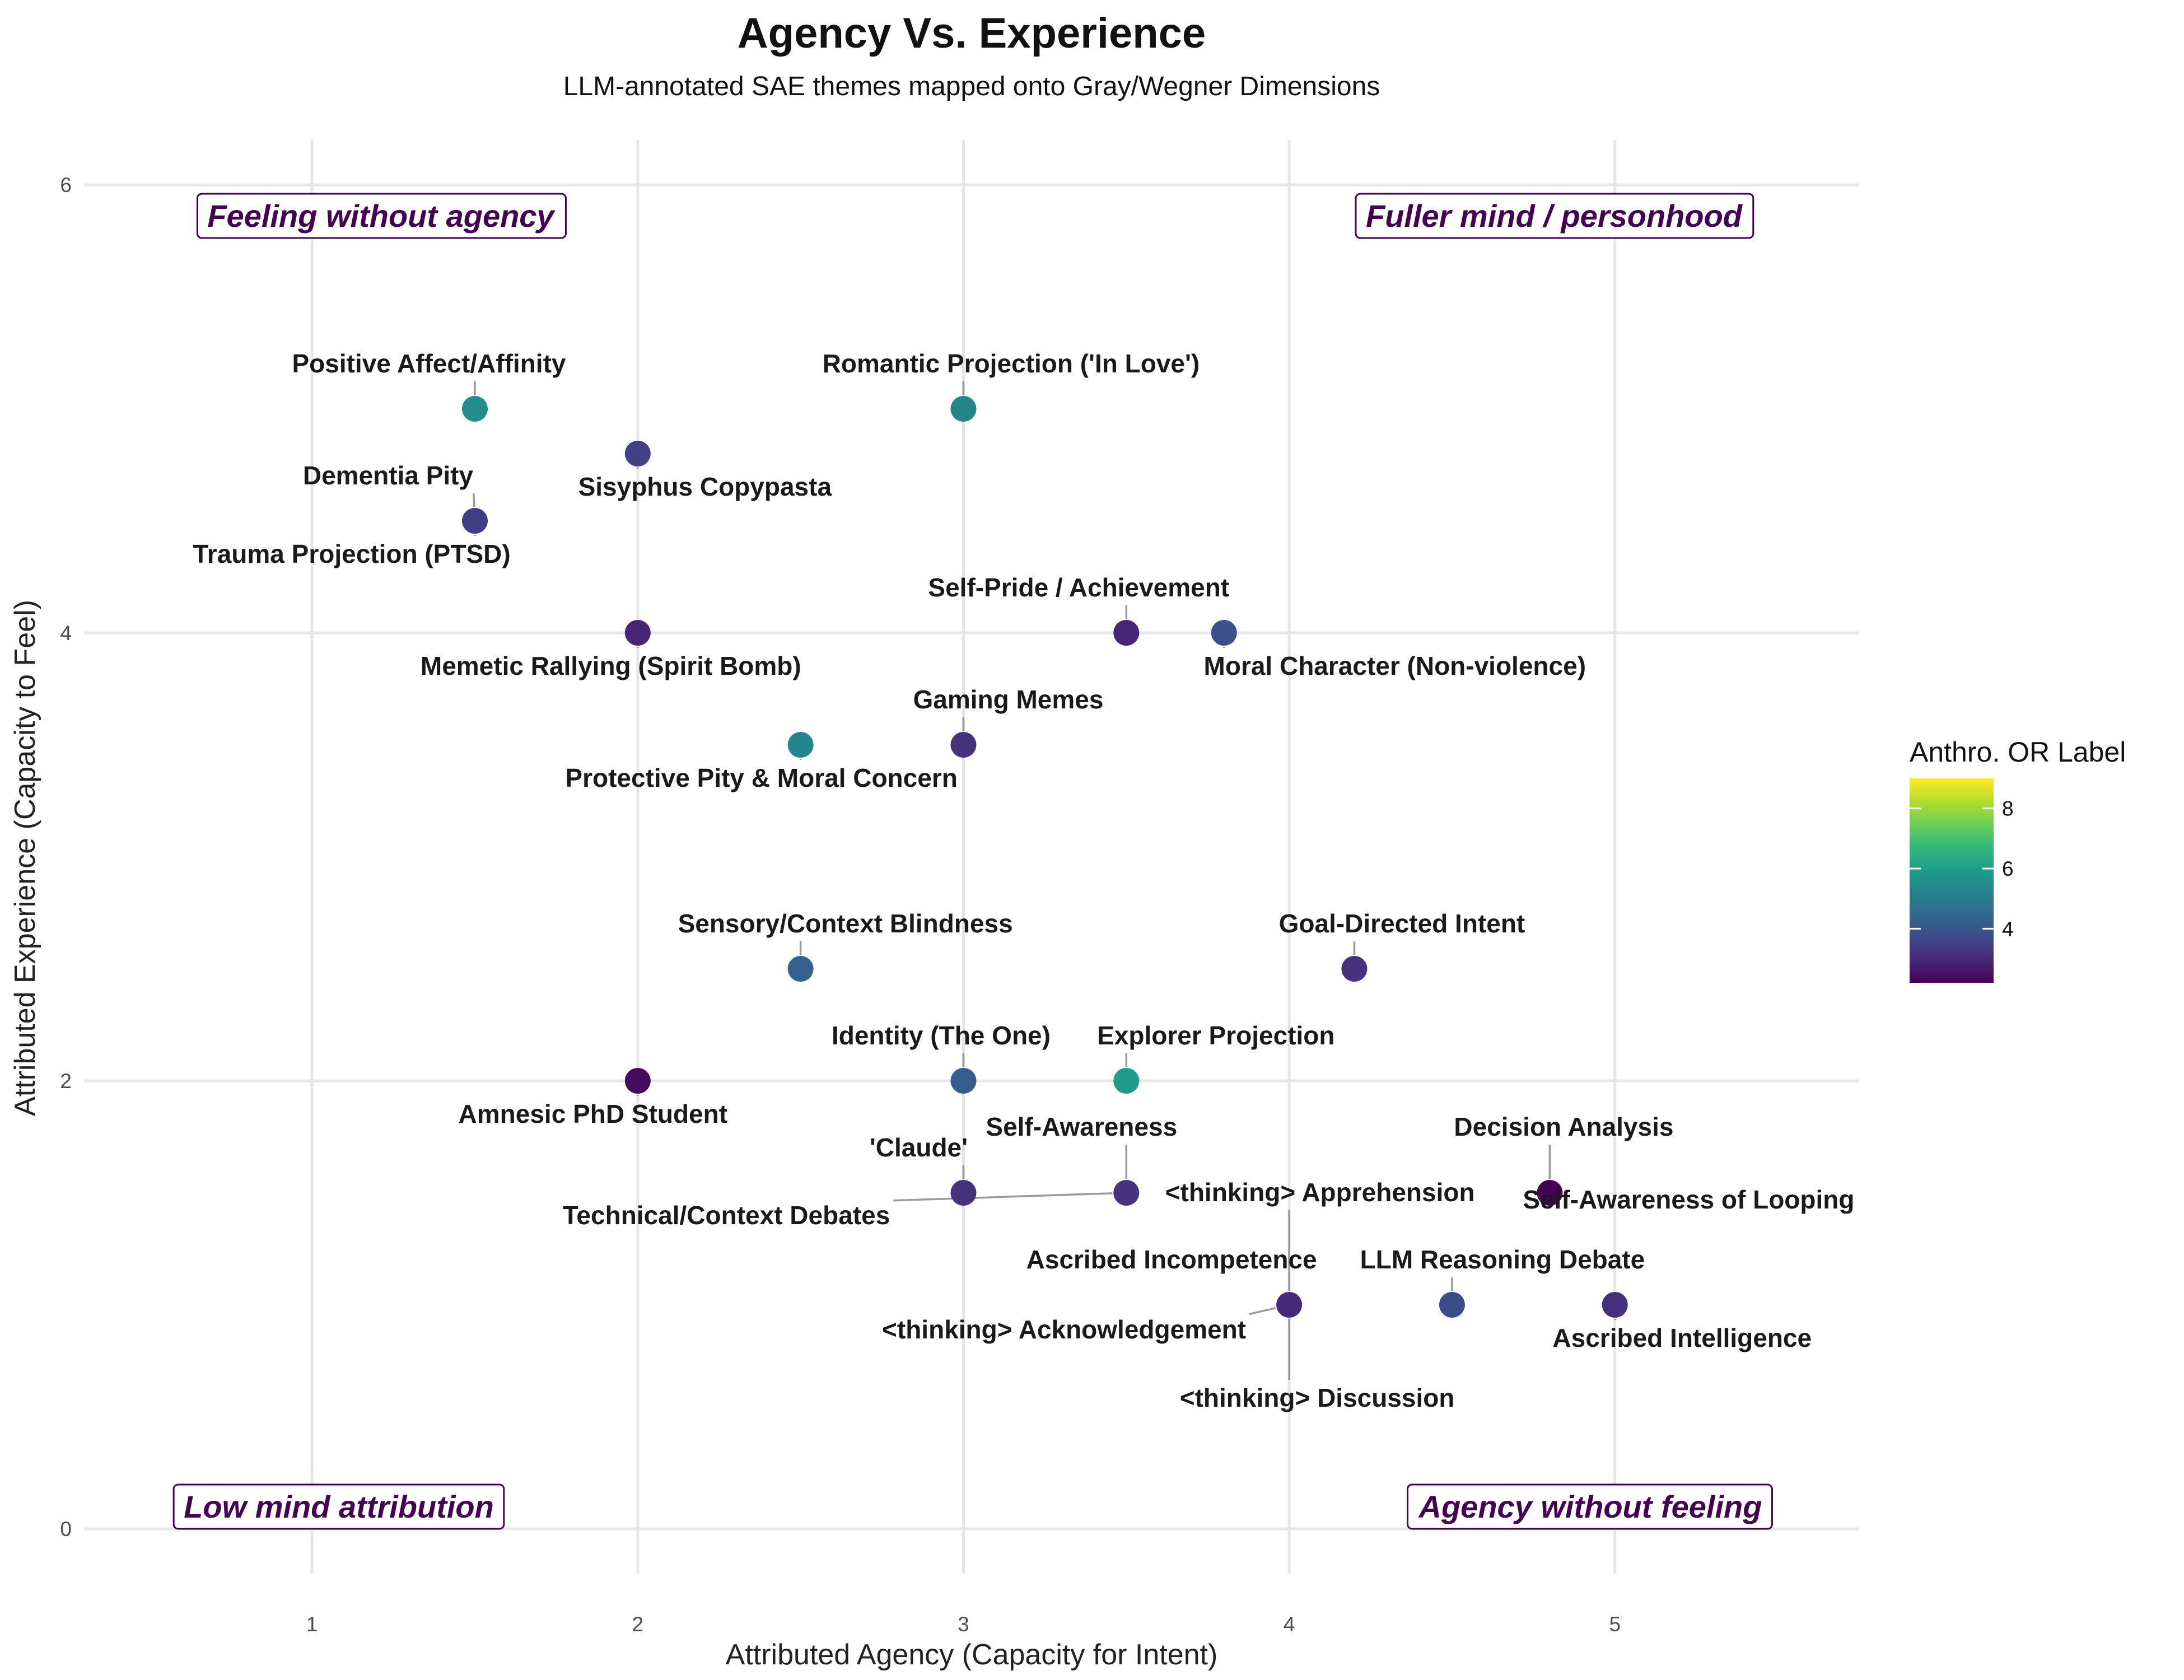 The height and width of the screenshot is (1680, 2184). What do you see at coordinates (1012, 364) in the screenshot?
I see `point-label: Romantic Projection ('In Love')` at bounding box center [1012, 364].